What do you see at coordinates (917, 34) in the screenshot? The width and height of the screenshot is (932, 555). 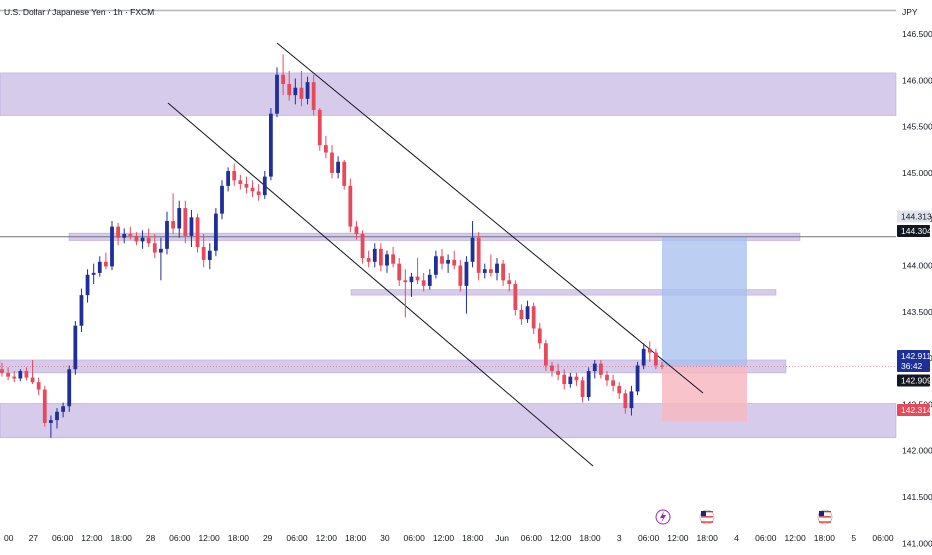 I see `y-tick-label: 146.500` at bounding box center [917, 34].